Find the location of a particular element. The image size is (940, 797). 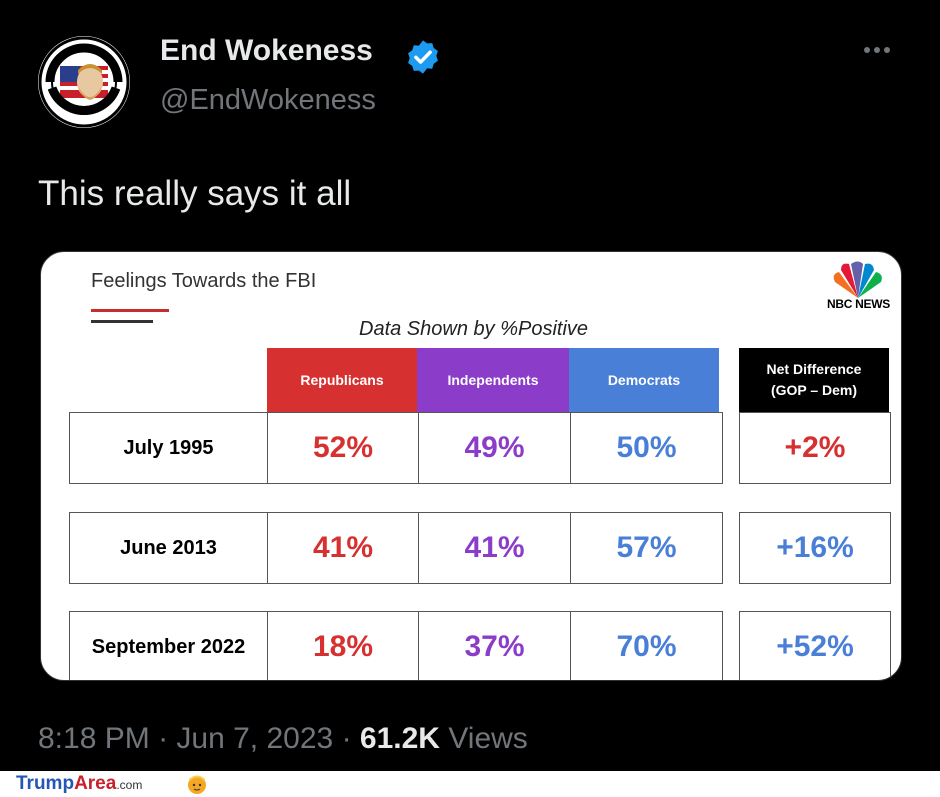

watermark-bar is located at coordinates (470, 784).